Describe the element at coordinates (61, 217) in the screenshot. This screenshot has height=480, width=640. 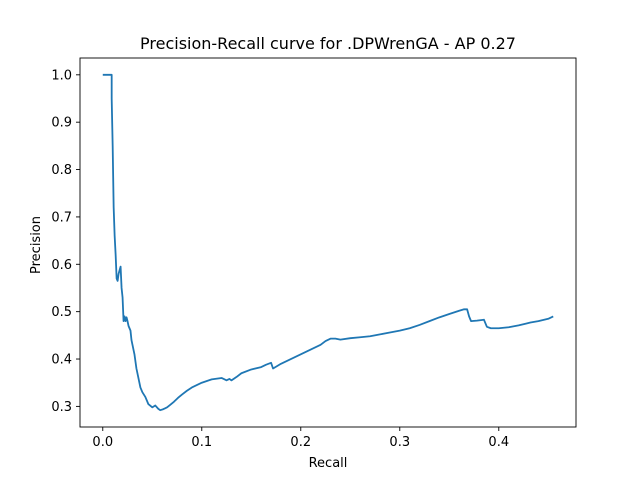
I see `y-tick-label: 0.7` at that location.